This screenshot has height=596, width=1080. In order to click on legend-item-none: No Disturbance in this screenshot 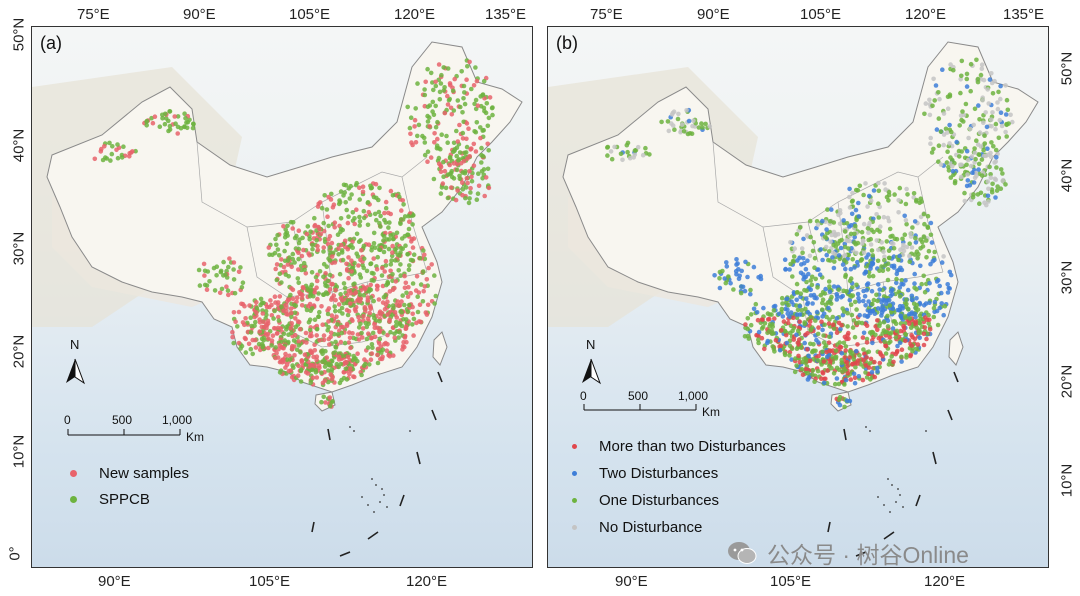, I will do `click(637, 527)`.